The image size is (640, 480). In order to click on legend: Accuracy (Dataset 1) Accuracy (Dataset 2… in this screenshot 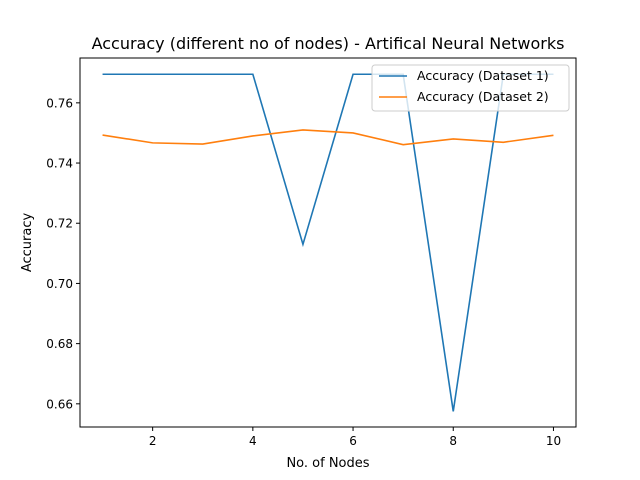, I will do `click(470, 88)`.